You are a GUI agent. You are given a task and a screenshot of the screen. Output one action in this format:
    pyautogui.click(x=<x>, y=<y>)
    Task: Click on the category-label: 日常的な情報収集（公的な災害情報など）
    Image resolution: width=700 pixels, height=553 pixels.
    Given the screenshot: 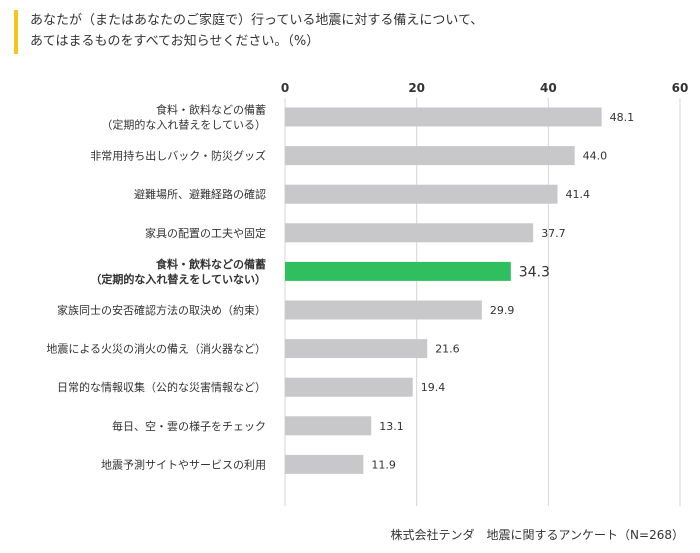 What is the action you would take?
    pyautogui.click(x=161, y=387)
    